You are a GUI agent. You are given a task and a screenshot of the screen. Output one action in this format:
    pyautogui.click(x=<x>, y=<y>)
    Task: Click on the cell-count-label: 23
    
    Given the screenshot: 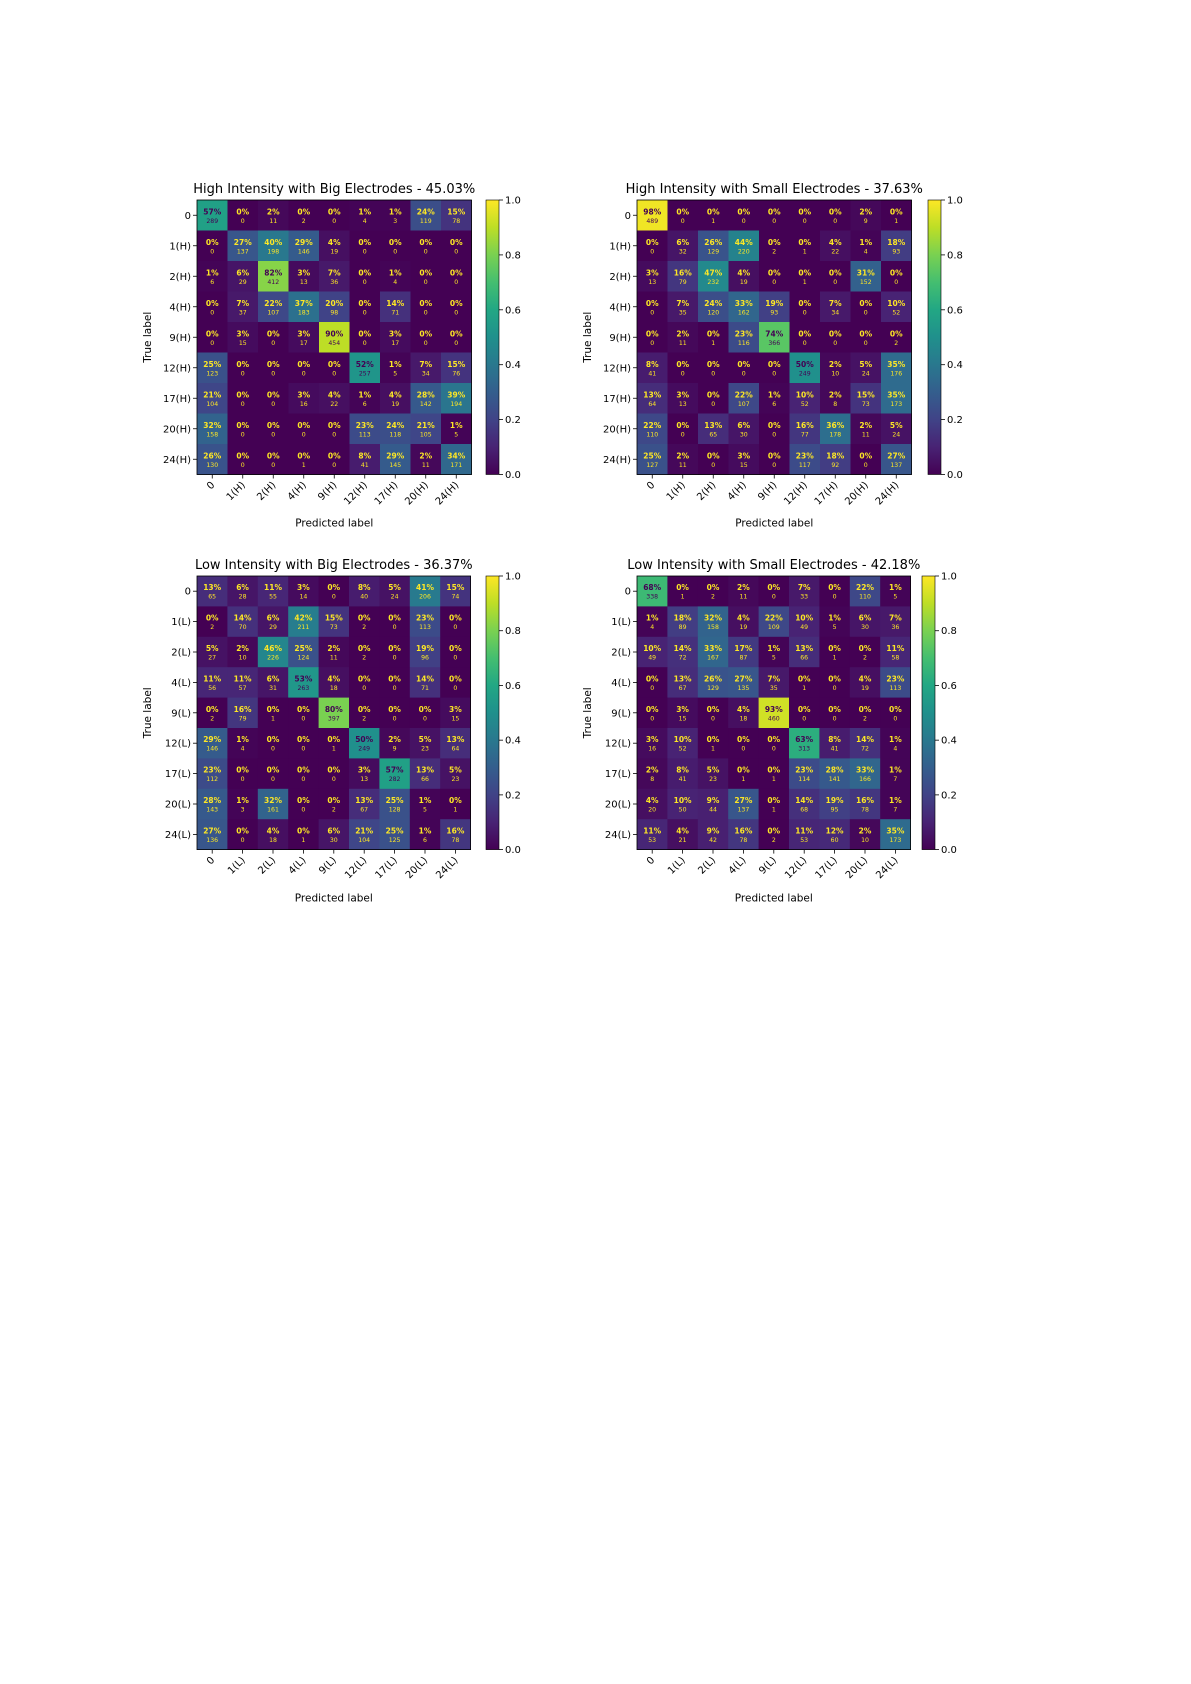 What is the action you would take?
    pyautogui.click(x=455, y=779)
    